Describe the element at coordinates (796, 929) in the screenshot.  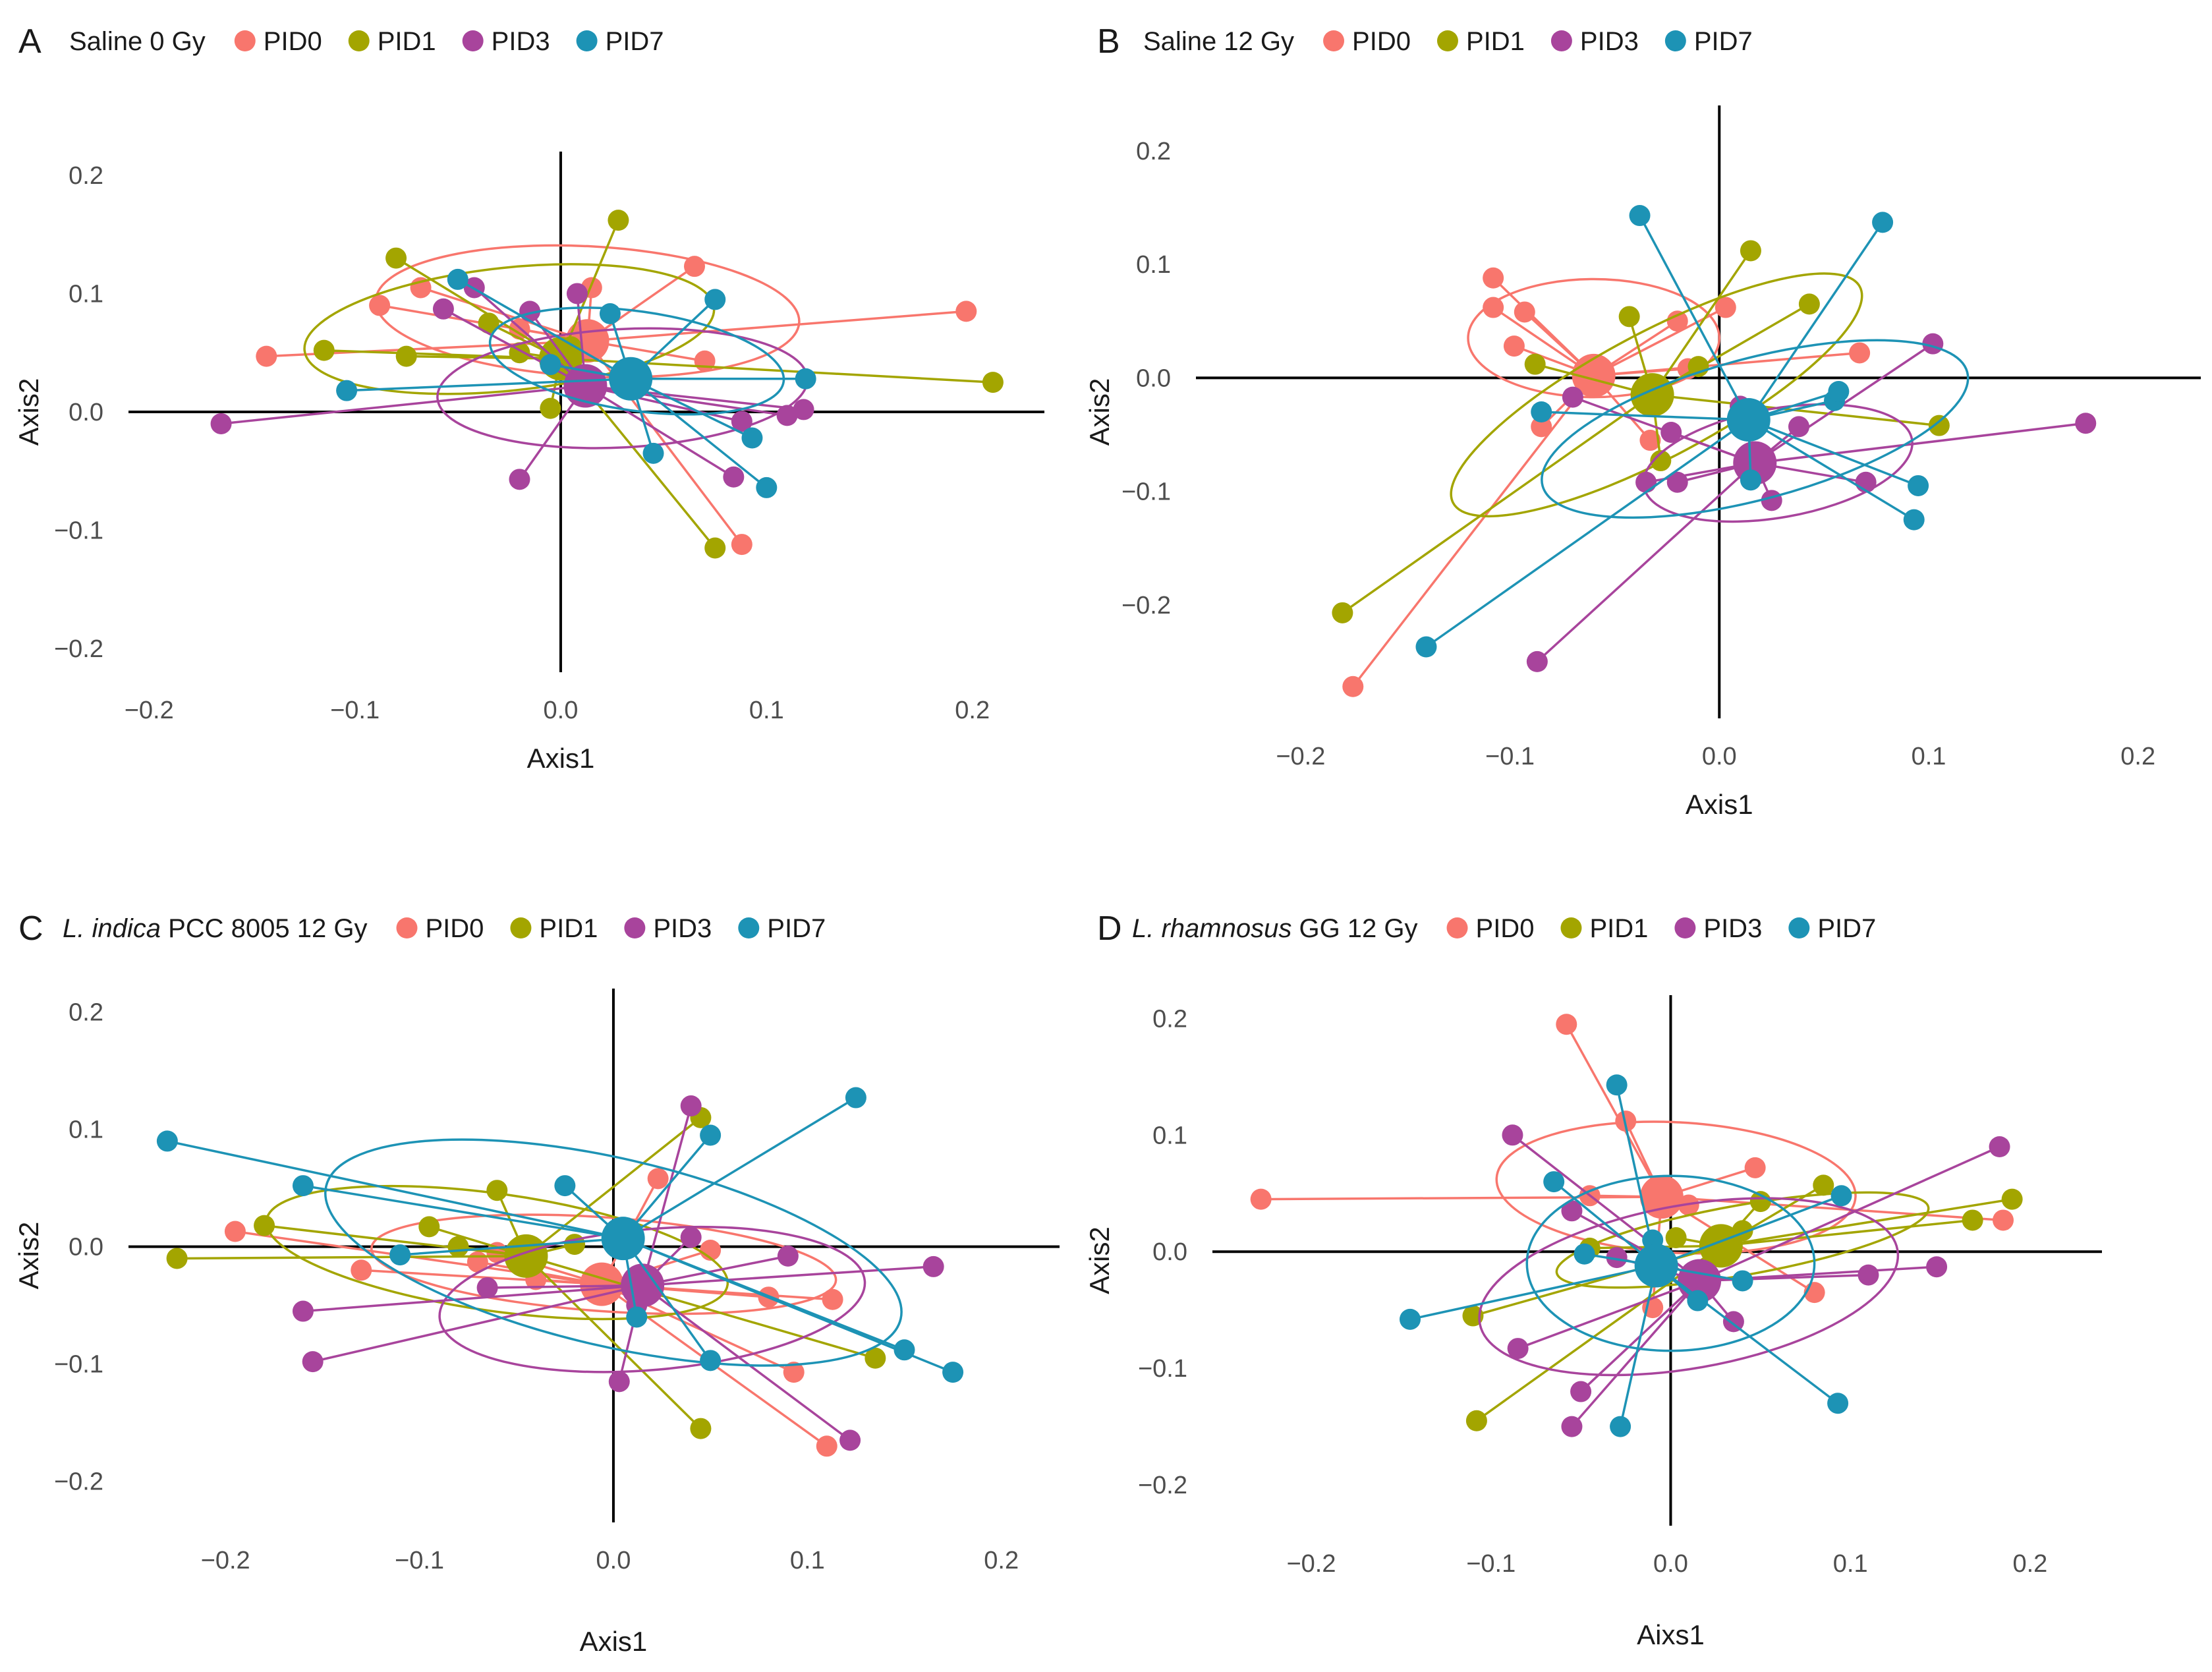
I see `legend-label: PID7` at that location.